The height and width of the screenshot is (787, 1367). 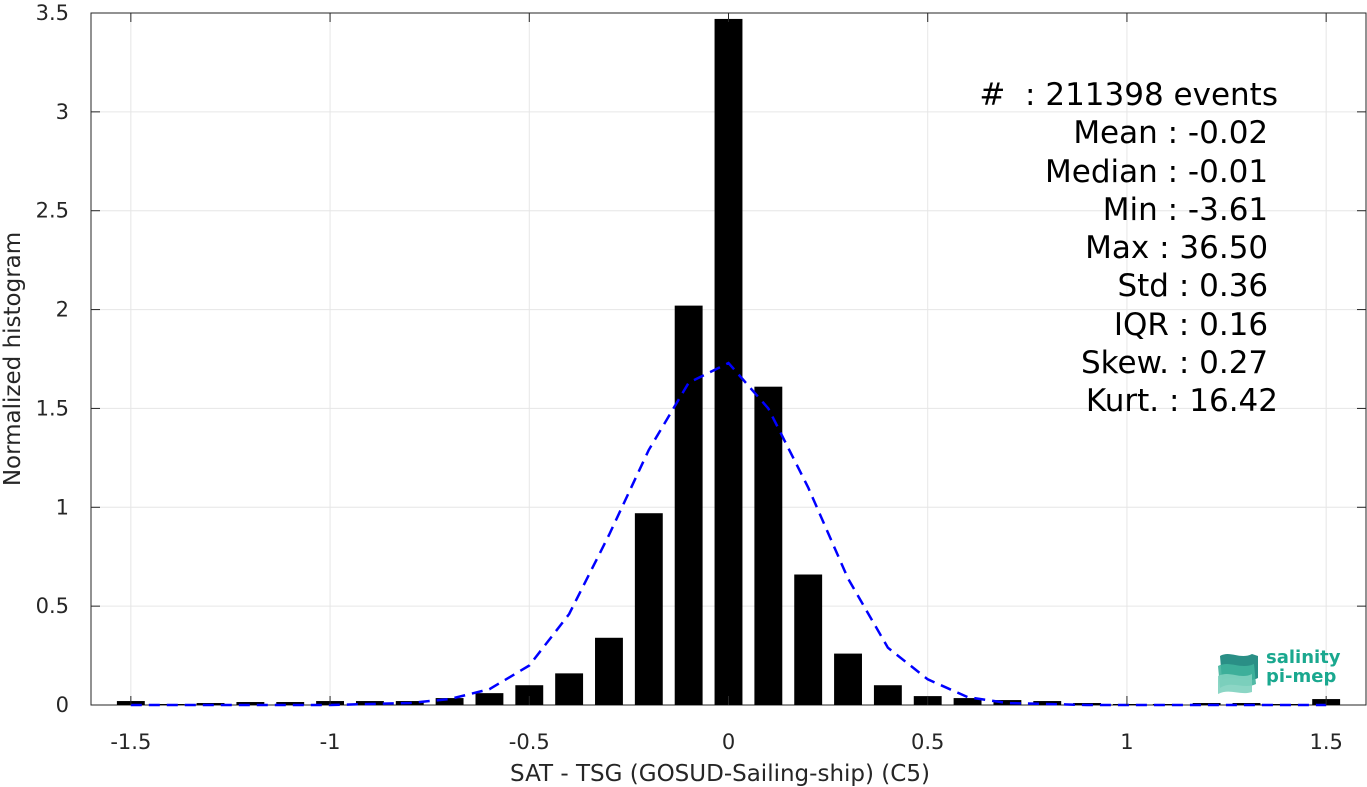 What do you see at coordinates (728, 742) in the screenshot?
I see `x-tick-label: 0` at bounding box center [728, 742].